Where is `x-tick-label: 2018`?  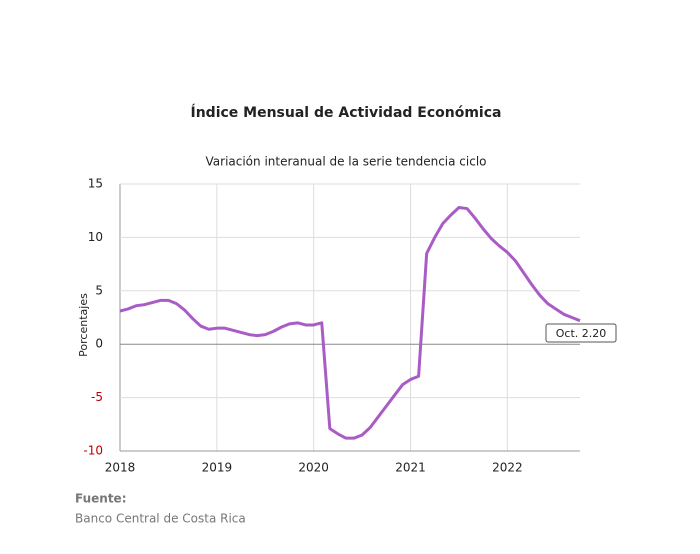
x-tick-label: 2018 is located at coordinates (120, 468).